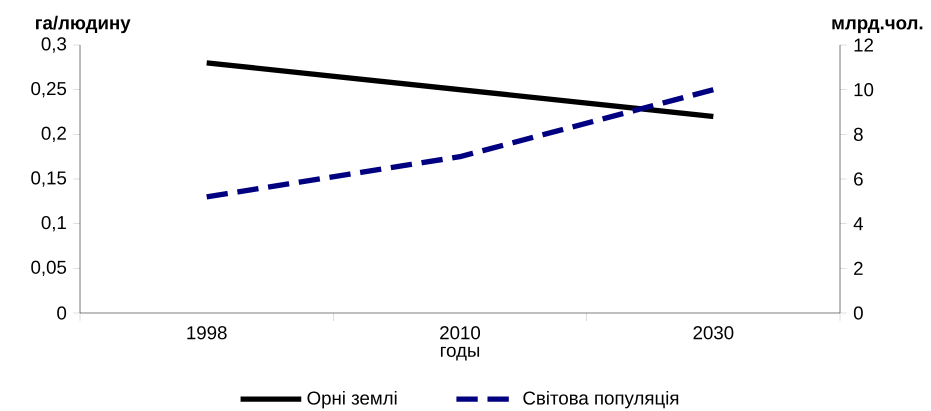 The width and height of the screenshot is (931, 411). I want to click on legend-label: Світова популяція, so click(600, 399).